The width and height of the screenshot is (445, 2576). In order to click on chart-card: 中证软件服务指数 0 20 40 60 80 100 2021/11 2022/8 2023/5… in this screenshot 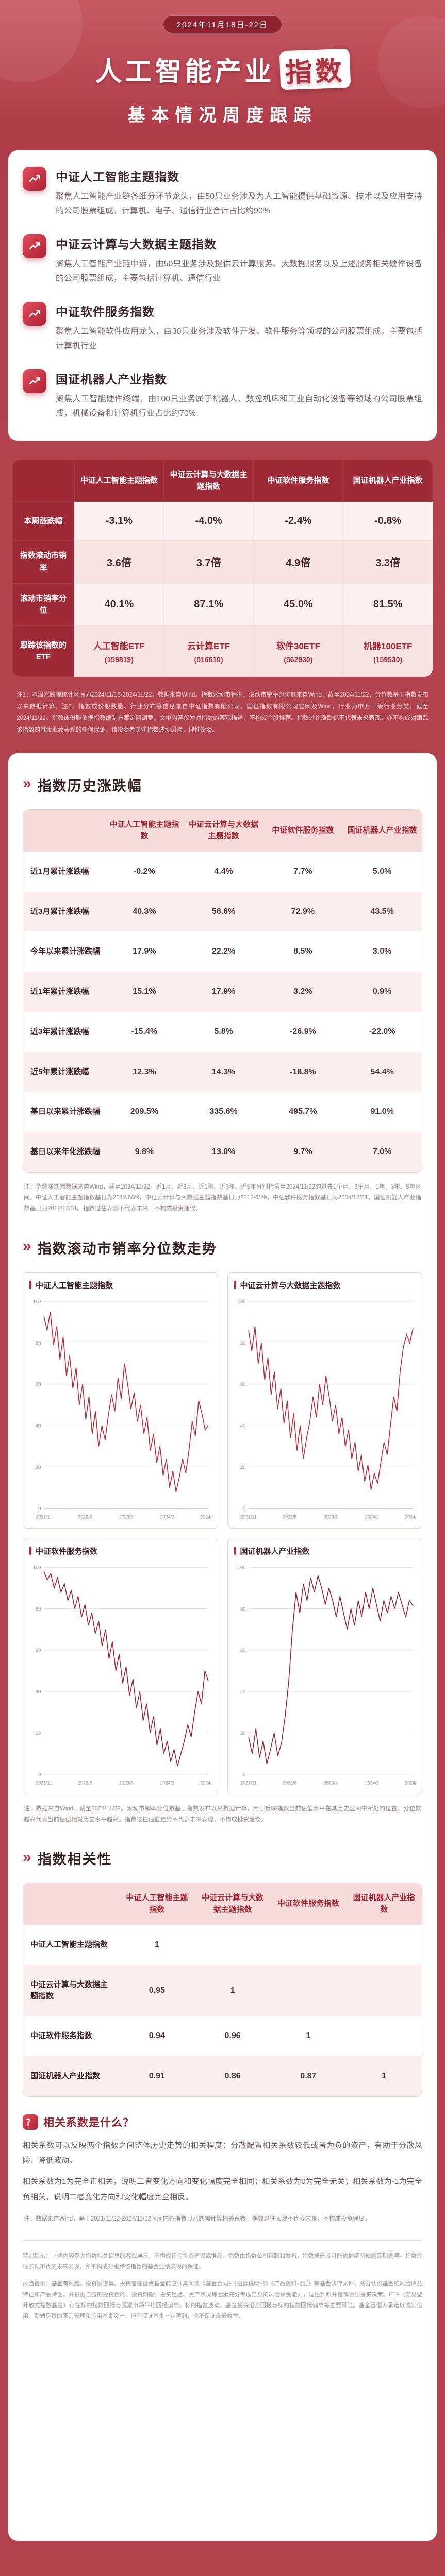, I will do `click(120, 1665)`.